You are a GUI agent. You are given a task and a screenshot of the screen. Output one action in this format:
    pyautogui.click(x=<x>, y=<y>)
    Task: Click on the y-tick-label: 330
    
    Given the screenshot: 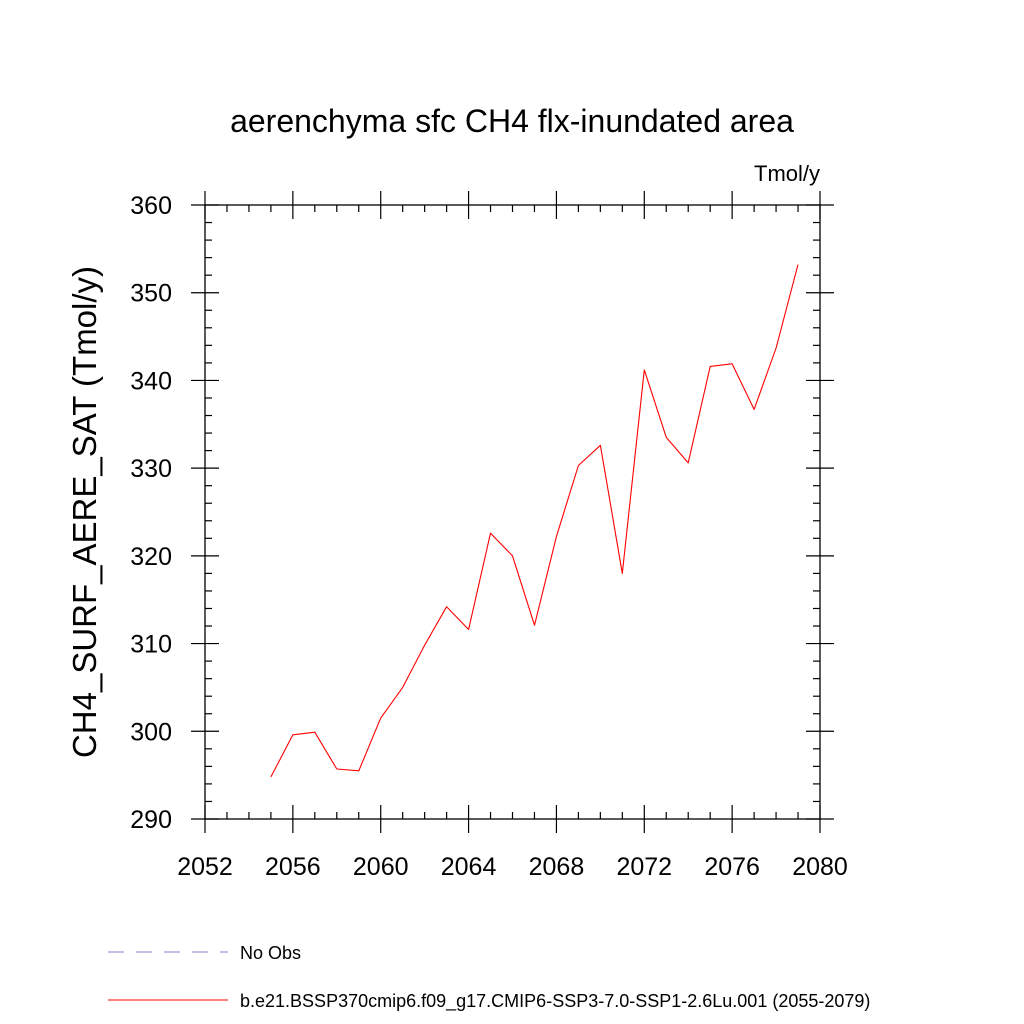 What is the action you would take?
    pyautogui.click(x=151, y=469)
    